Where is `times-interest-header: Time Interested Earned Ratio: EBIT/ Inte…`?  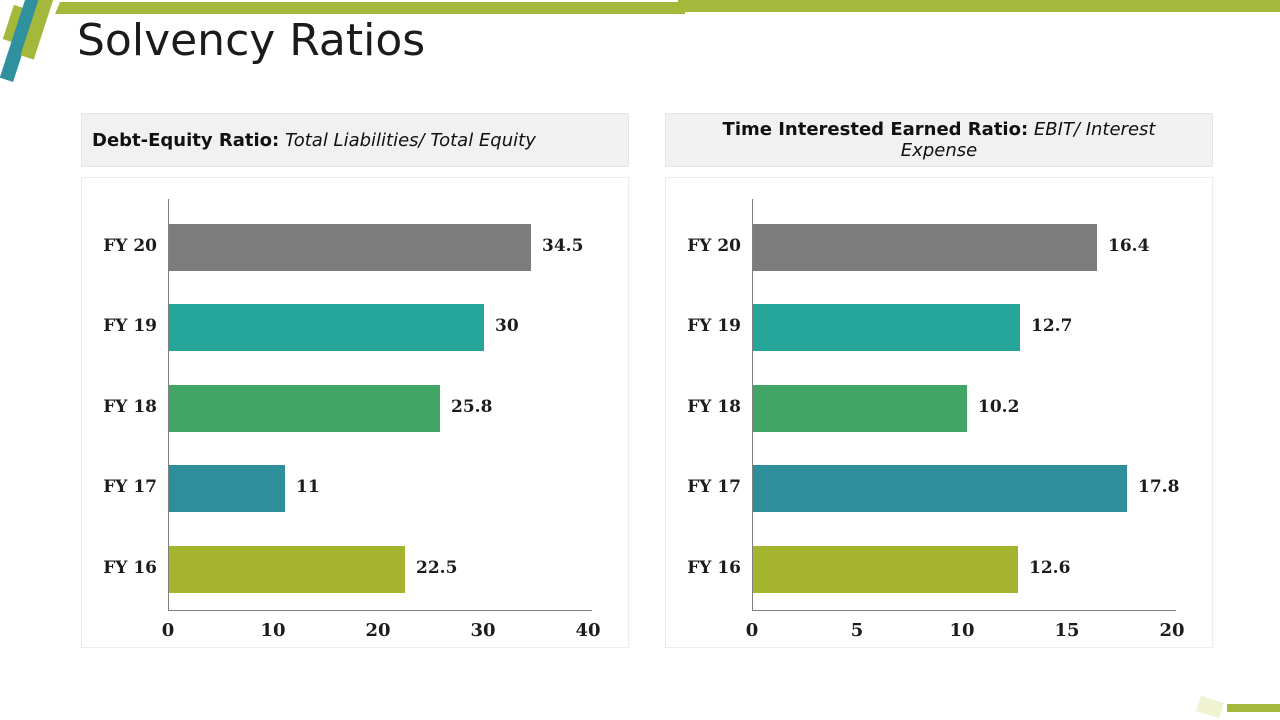
times-interest-header: Time Interested Earned Ratio: EBIT/ Inte… is located at coordinates (939, 140).